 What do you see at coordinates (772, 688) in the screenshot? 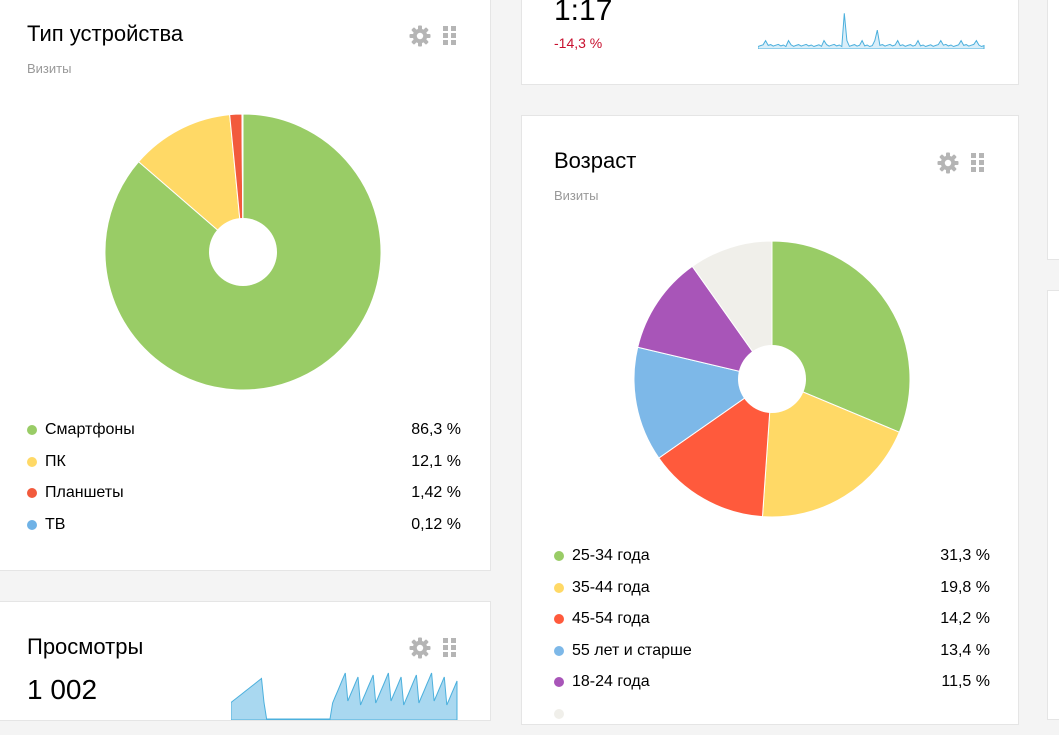
I see `legend-item: 18-24 года 11,5 %` at bounding box center [772, 688].